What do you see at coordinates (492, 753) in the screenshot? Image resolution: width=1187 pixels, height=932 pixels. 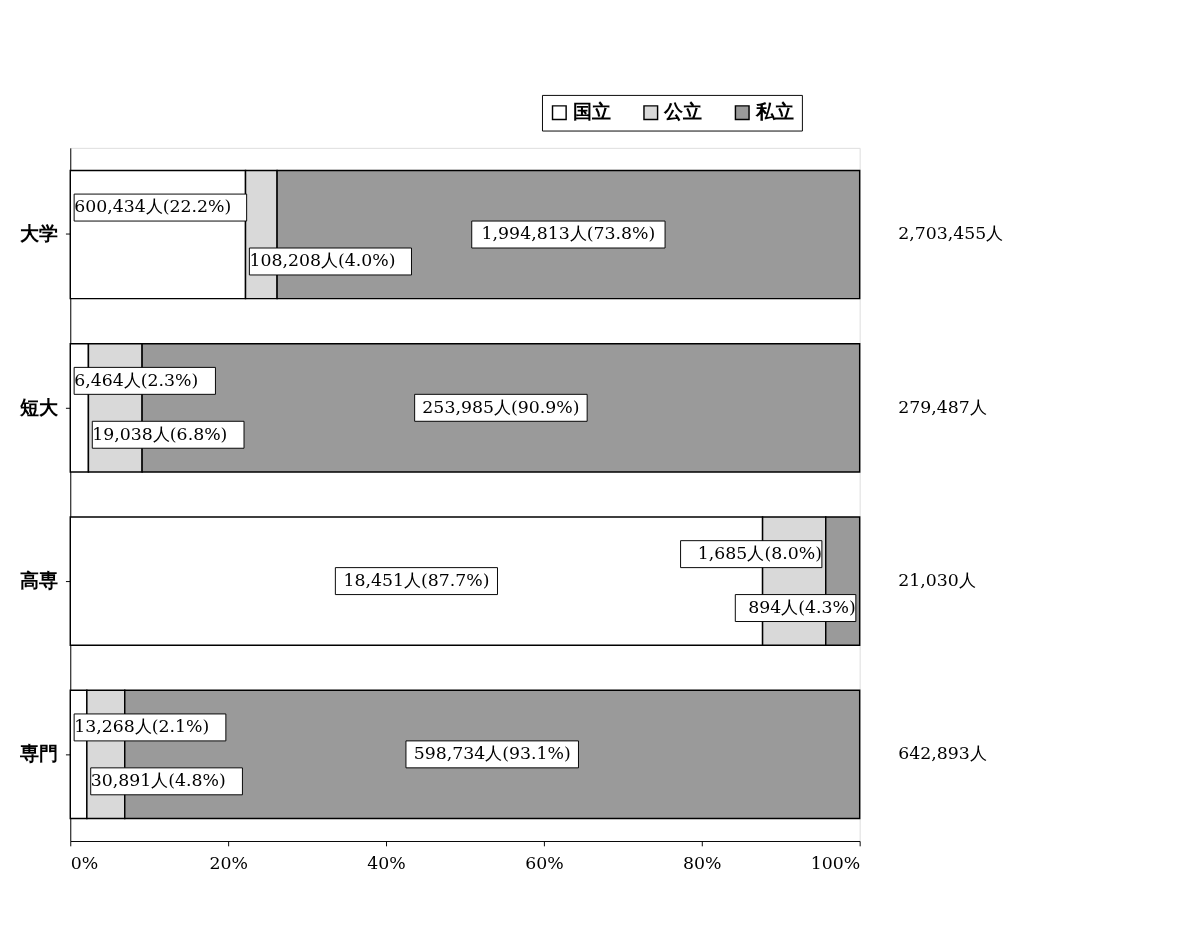 I see `data-label: 598,734人(93.1%)` at bounding box center [492, 753].